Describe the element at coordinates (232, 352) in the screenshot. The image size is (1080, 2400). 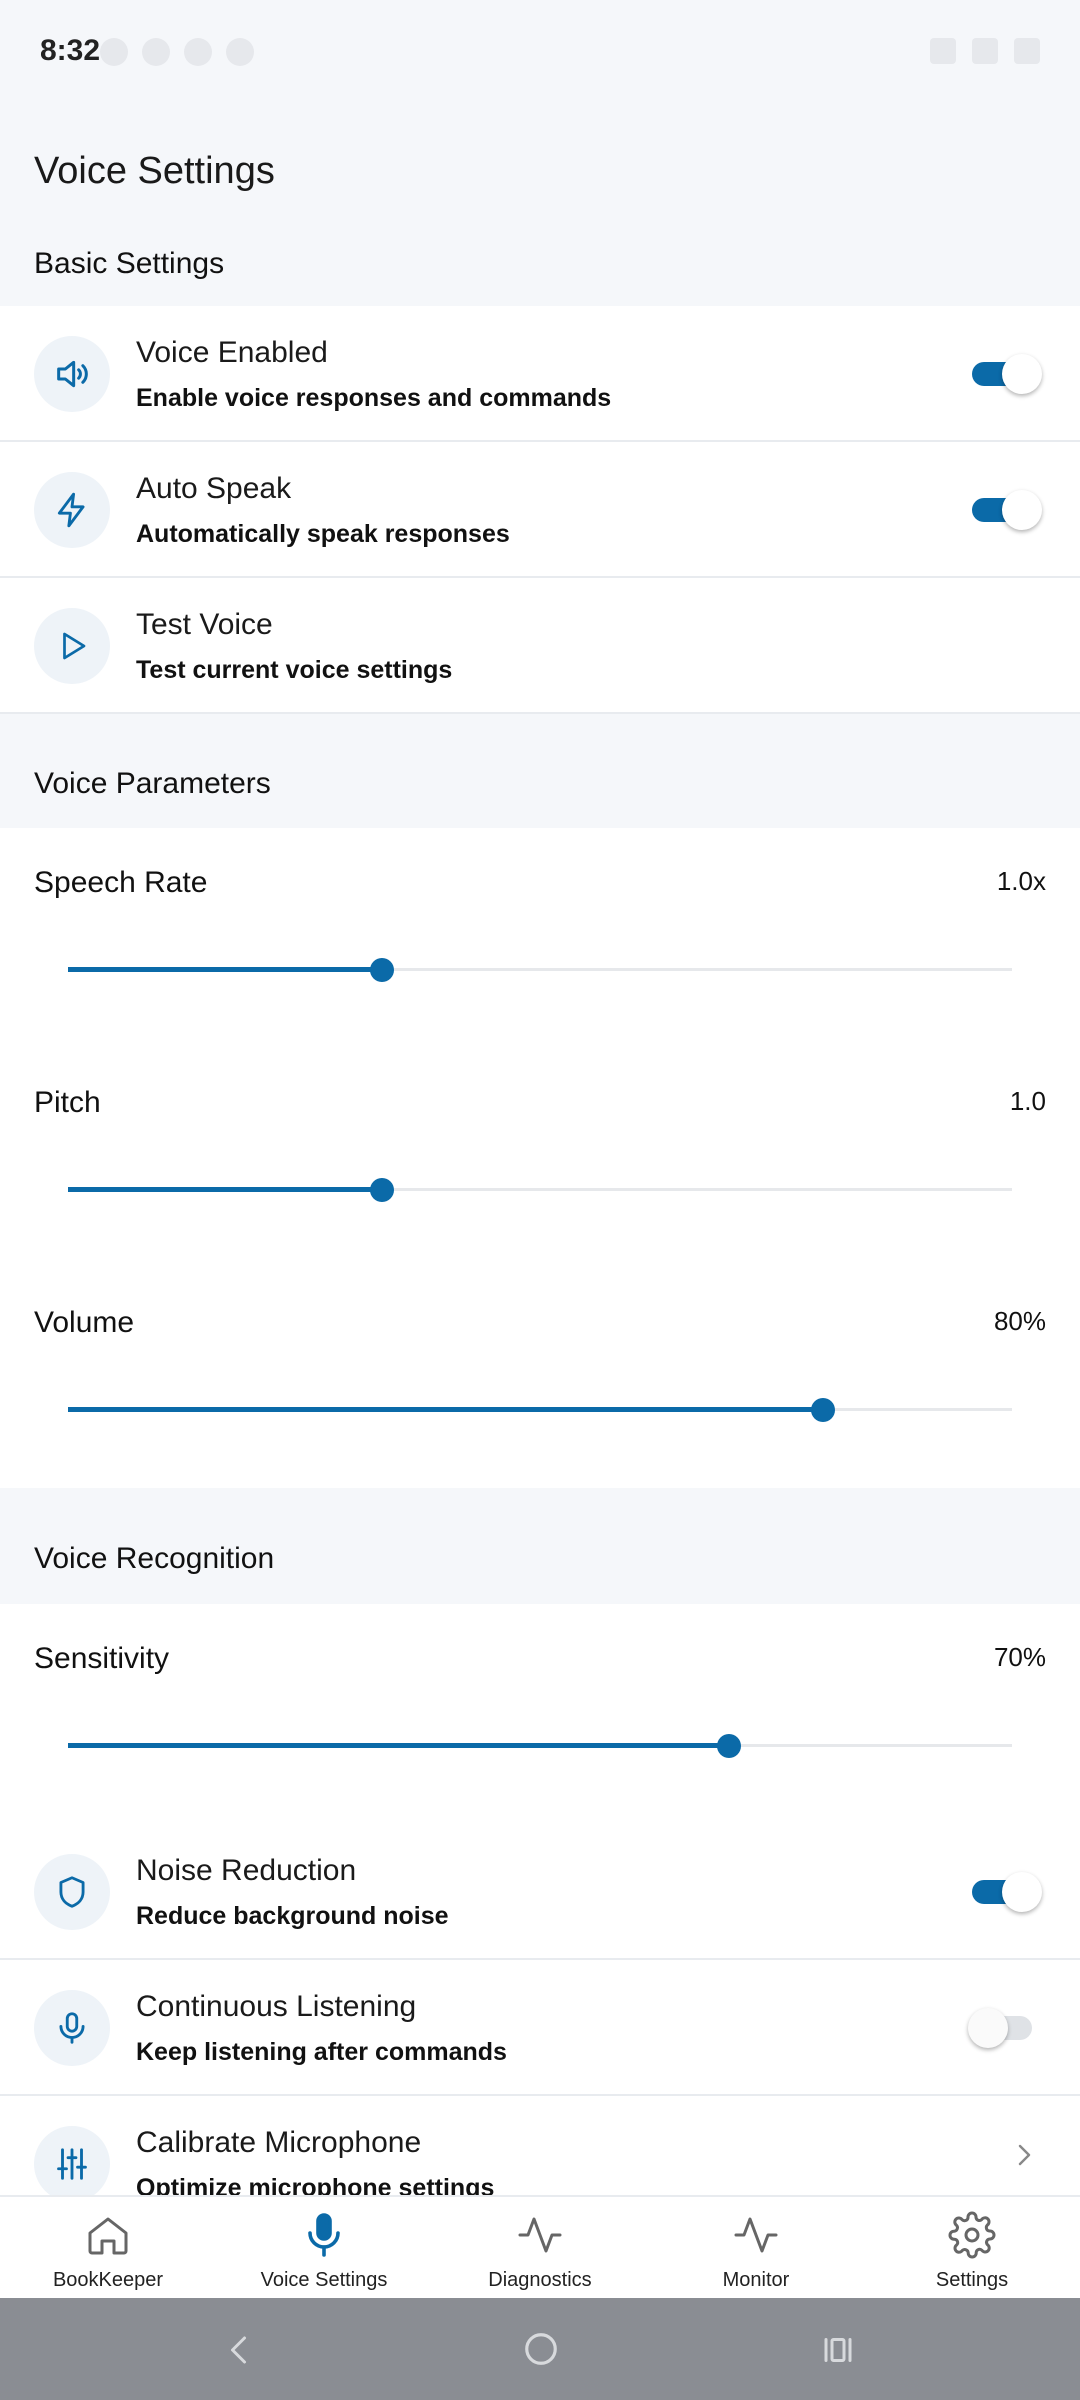
I see `voice-enabled-title: Voice Enabled` at that location.